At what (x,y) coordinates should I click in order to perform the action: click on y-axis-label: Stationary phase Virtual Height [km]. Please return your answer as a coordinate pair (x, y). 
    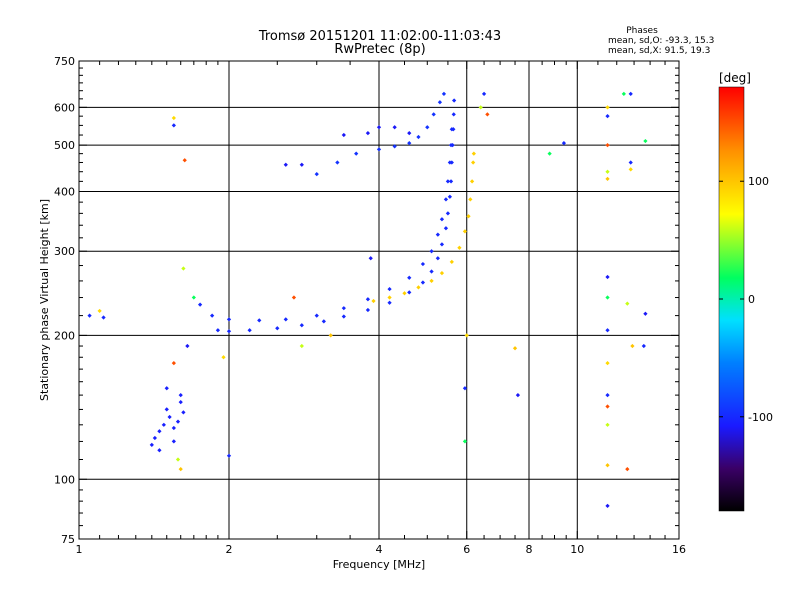
    Looking at the image, I should click on (44, 300).